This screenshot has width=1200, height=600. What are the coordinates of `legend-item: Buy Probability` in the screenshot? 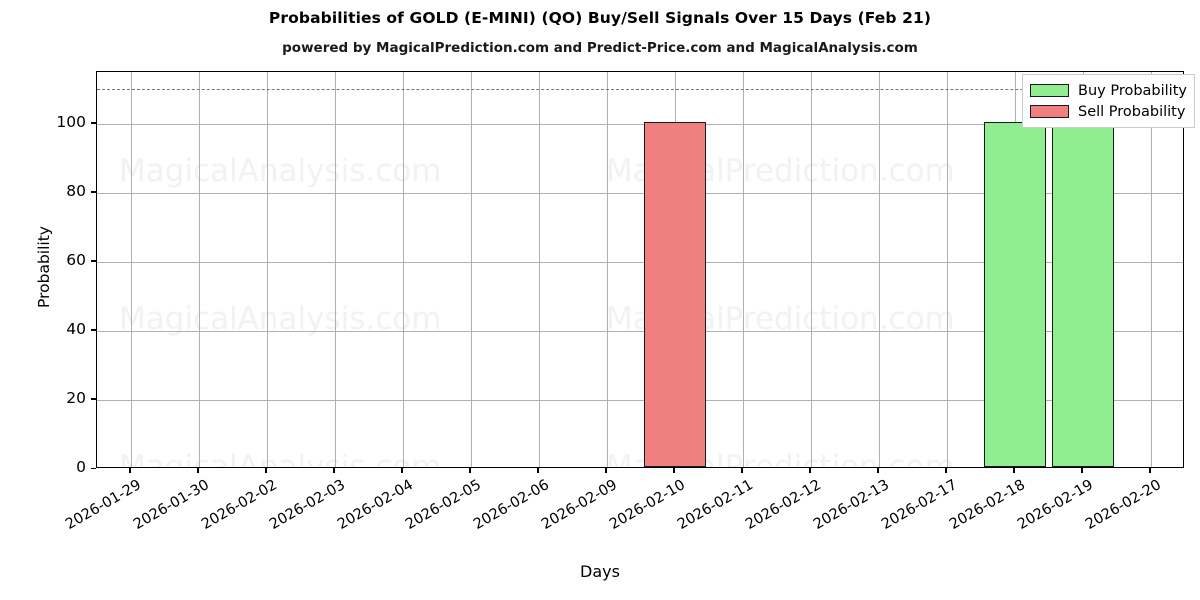 It's located at (1108, 90).